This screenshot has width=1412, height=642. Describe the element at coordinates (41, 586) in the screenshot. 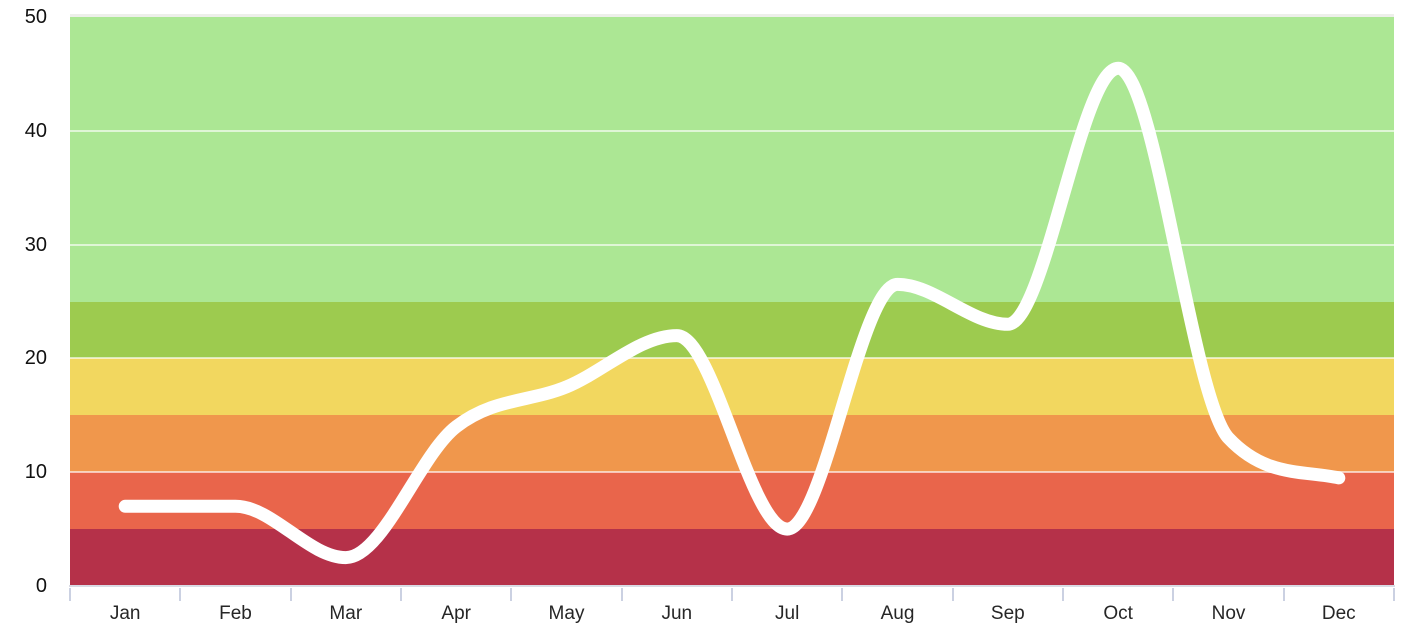

I see `y-axis-tick-label: 0` at that location.